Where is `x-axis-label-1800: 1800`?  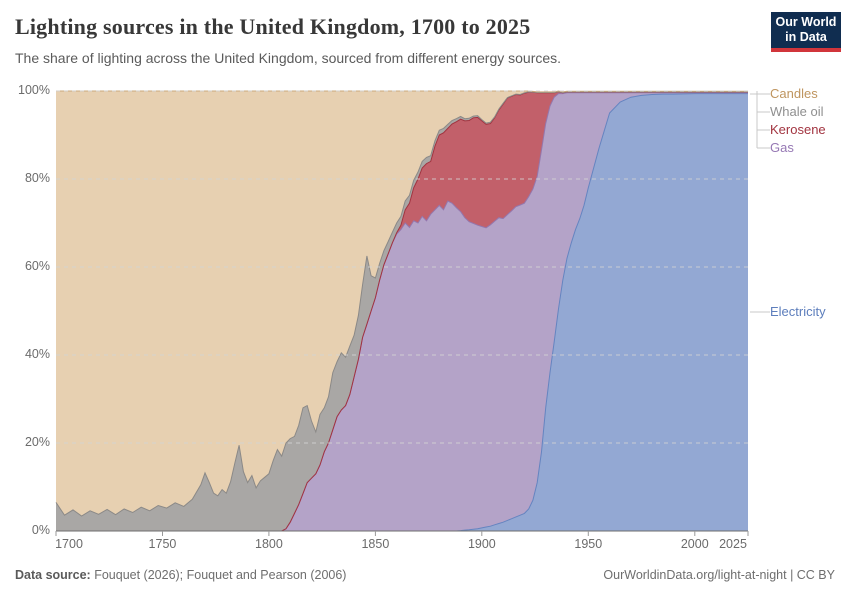 x-axis-label-1800: 1800 is located at coordinates (269, 544).